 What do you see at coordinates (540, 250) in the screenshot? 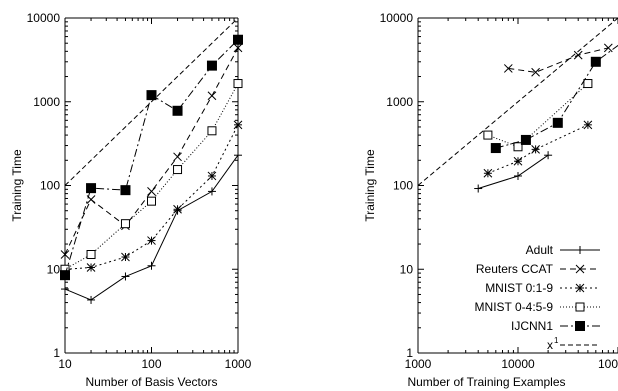
I see `legend-label: Adult` at bounding box center [540, 250].